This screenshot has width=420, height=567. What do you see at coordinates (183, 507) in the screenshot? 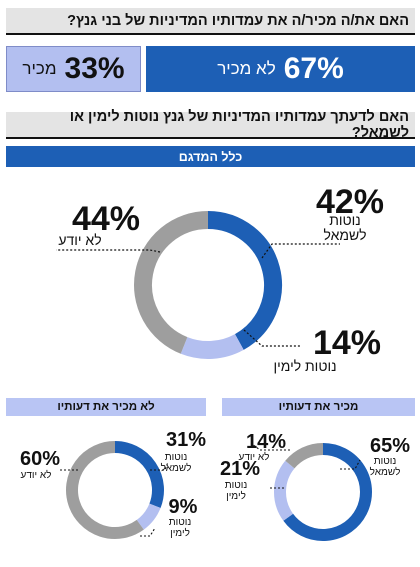
I see `dontknow-right-pct: 9%` at bounding box center [183, 507].